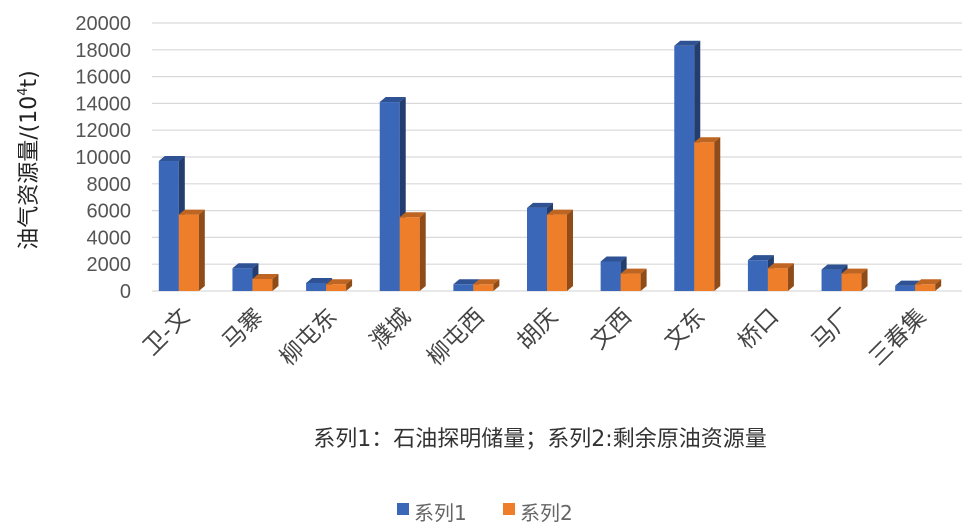  I want to click on y-tick-label: 10000, so click(103, 158).